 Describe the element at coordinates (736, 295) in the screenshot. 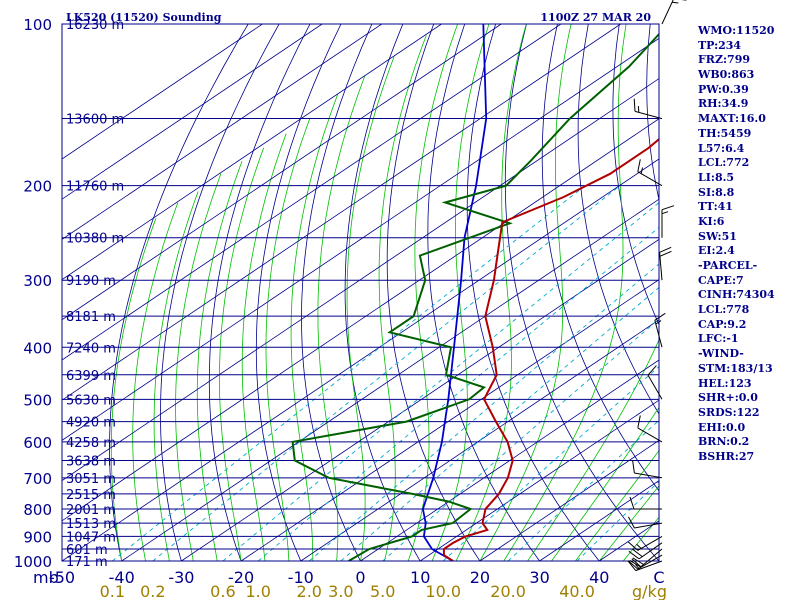

I see `index-item: CINH:74304` at that location.